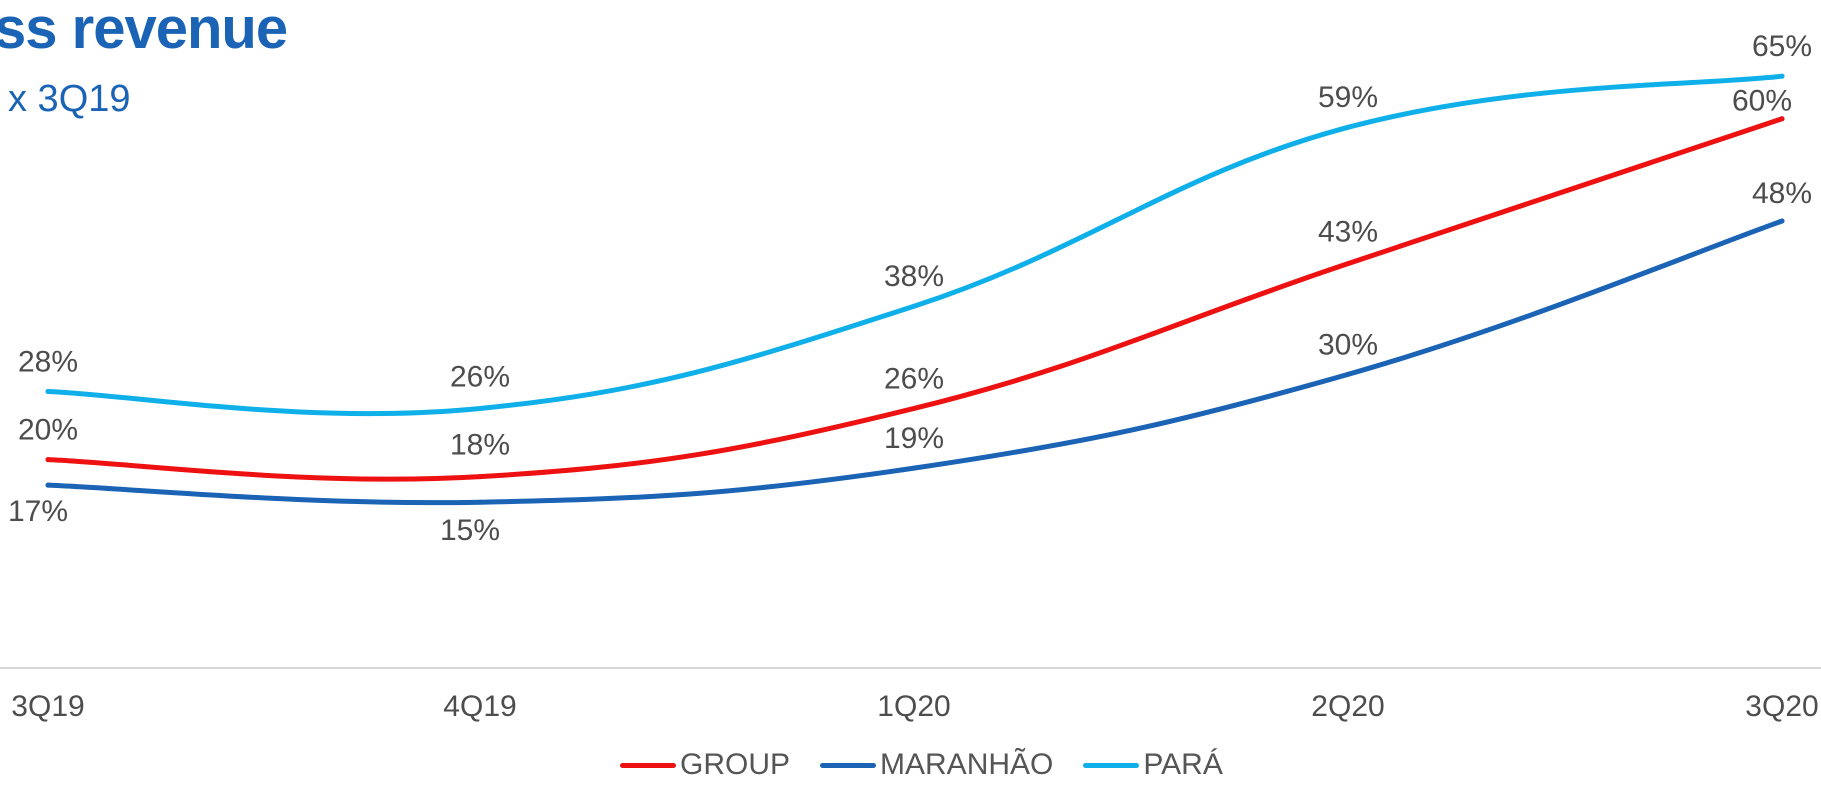  What do you see at coordinates (1183, 764) in the screenshot?
I see `legend-label-para: PARÁ` at bounding box center [1183, 764].